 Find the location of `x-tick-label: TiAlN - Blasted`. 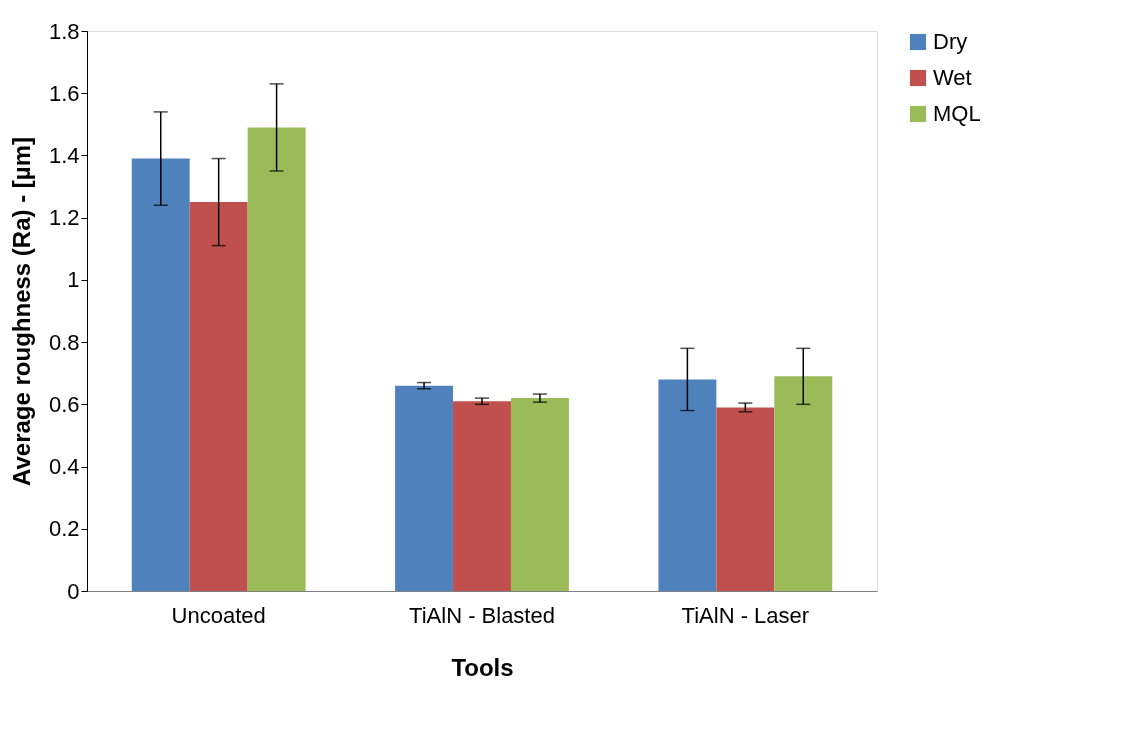

x-tick-label: TiAlN - Blasted is located at coordinates (482, 615).